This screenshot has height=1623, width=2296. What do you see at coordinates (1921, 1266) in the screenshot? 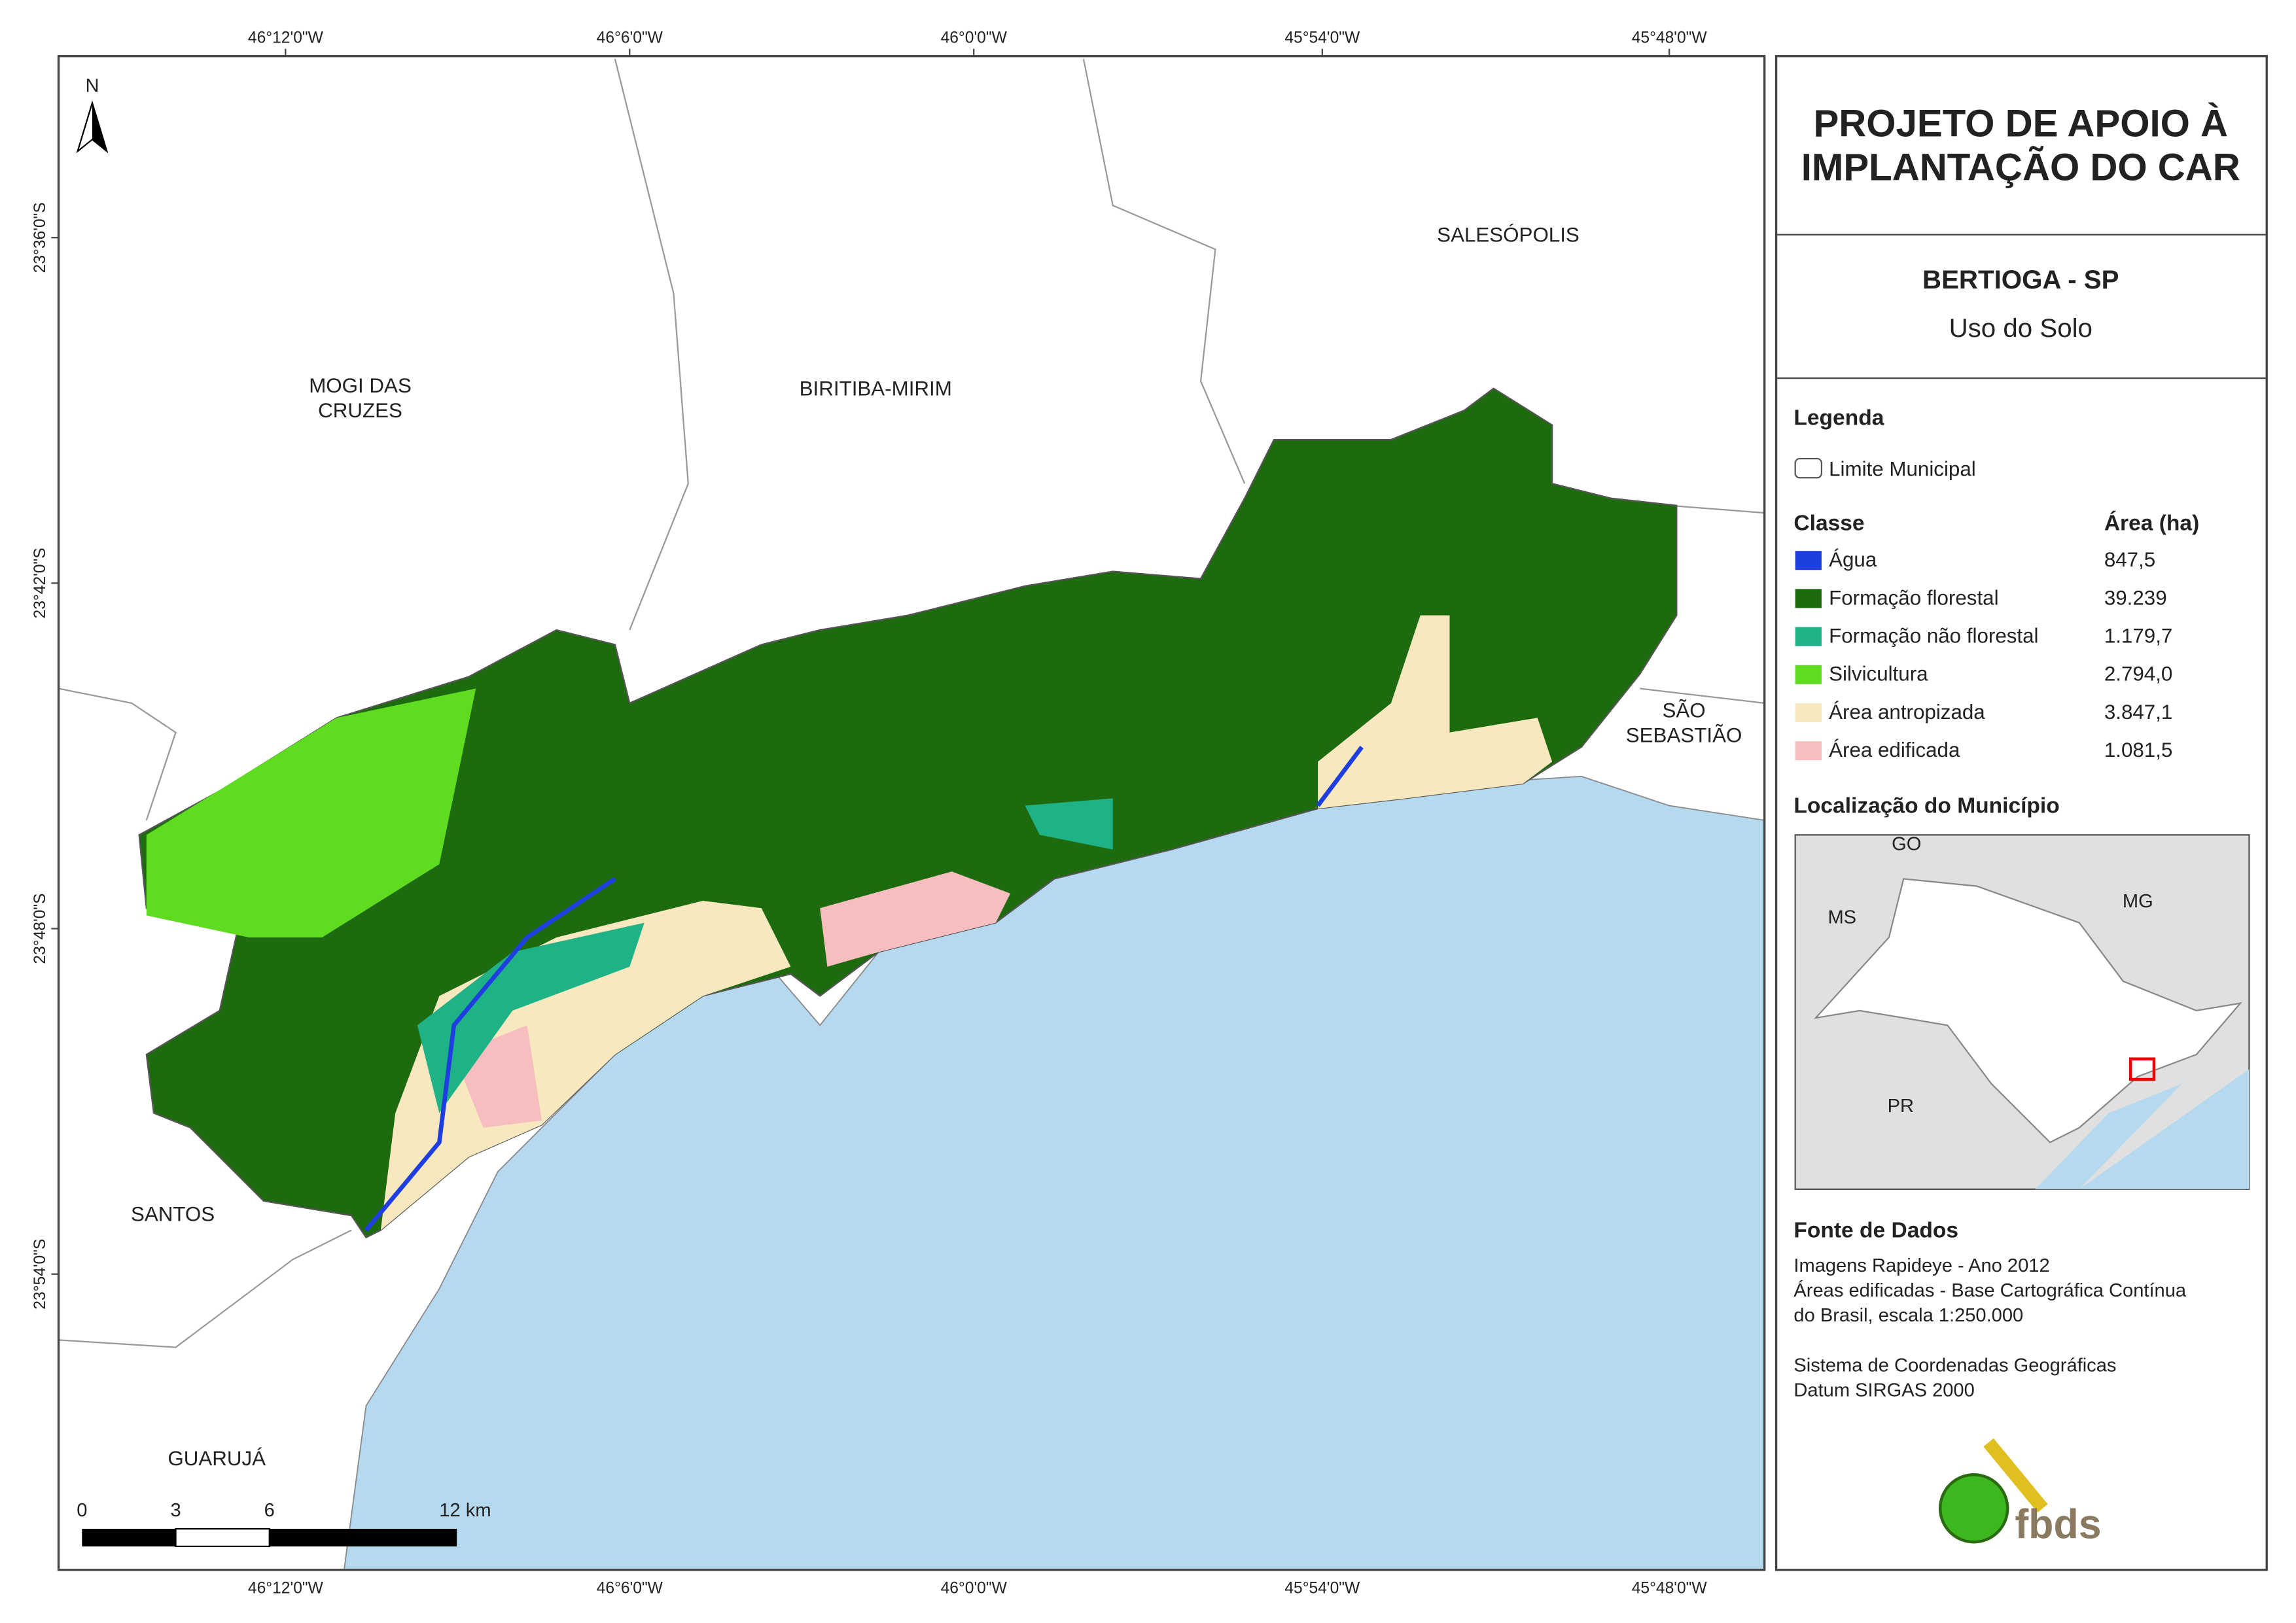
I see `source-line: Imagens Rapideye - Ano 2012` at bounding box center [1921, 1266].